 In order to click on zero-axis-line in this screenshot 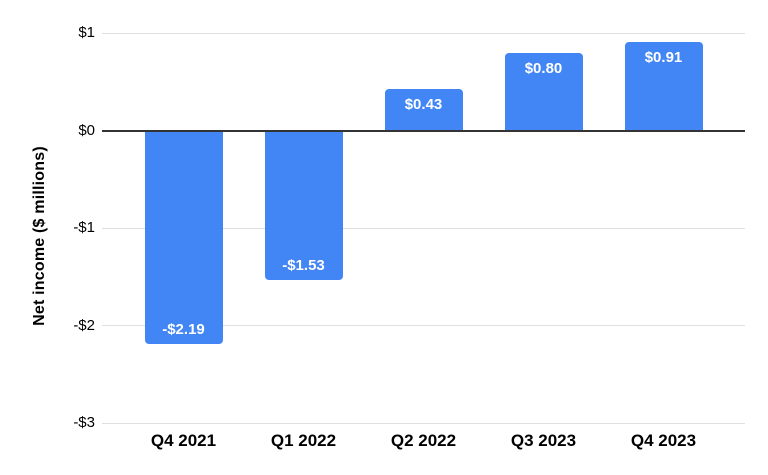, I will do `click(423, 130)`.